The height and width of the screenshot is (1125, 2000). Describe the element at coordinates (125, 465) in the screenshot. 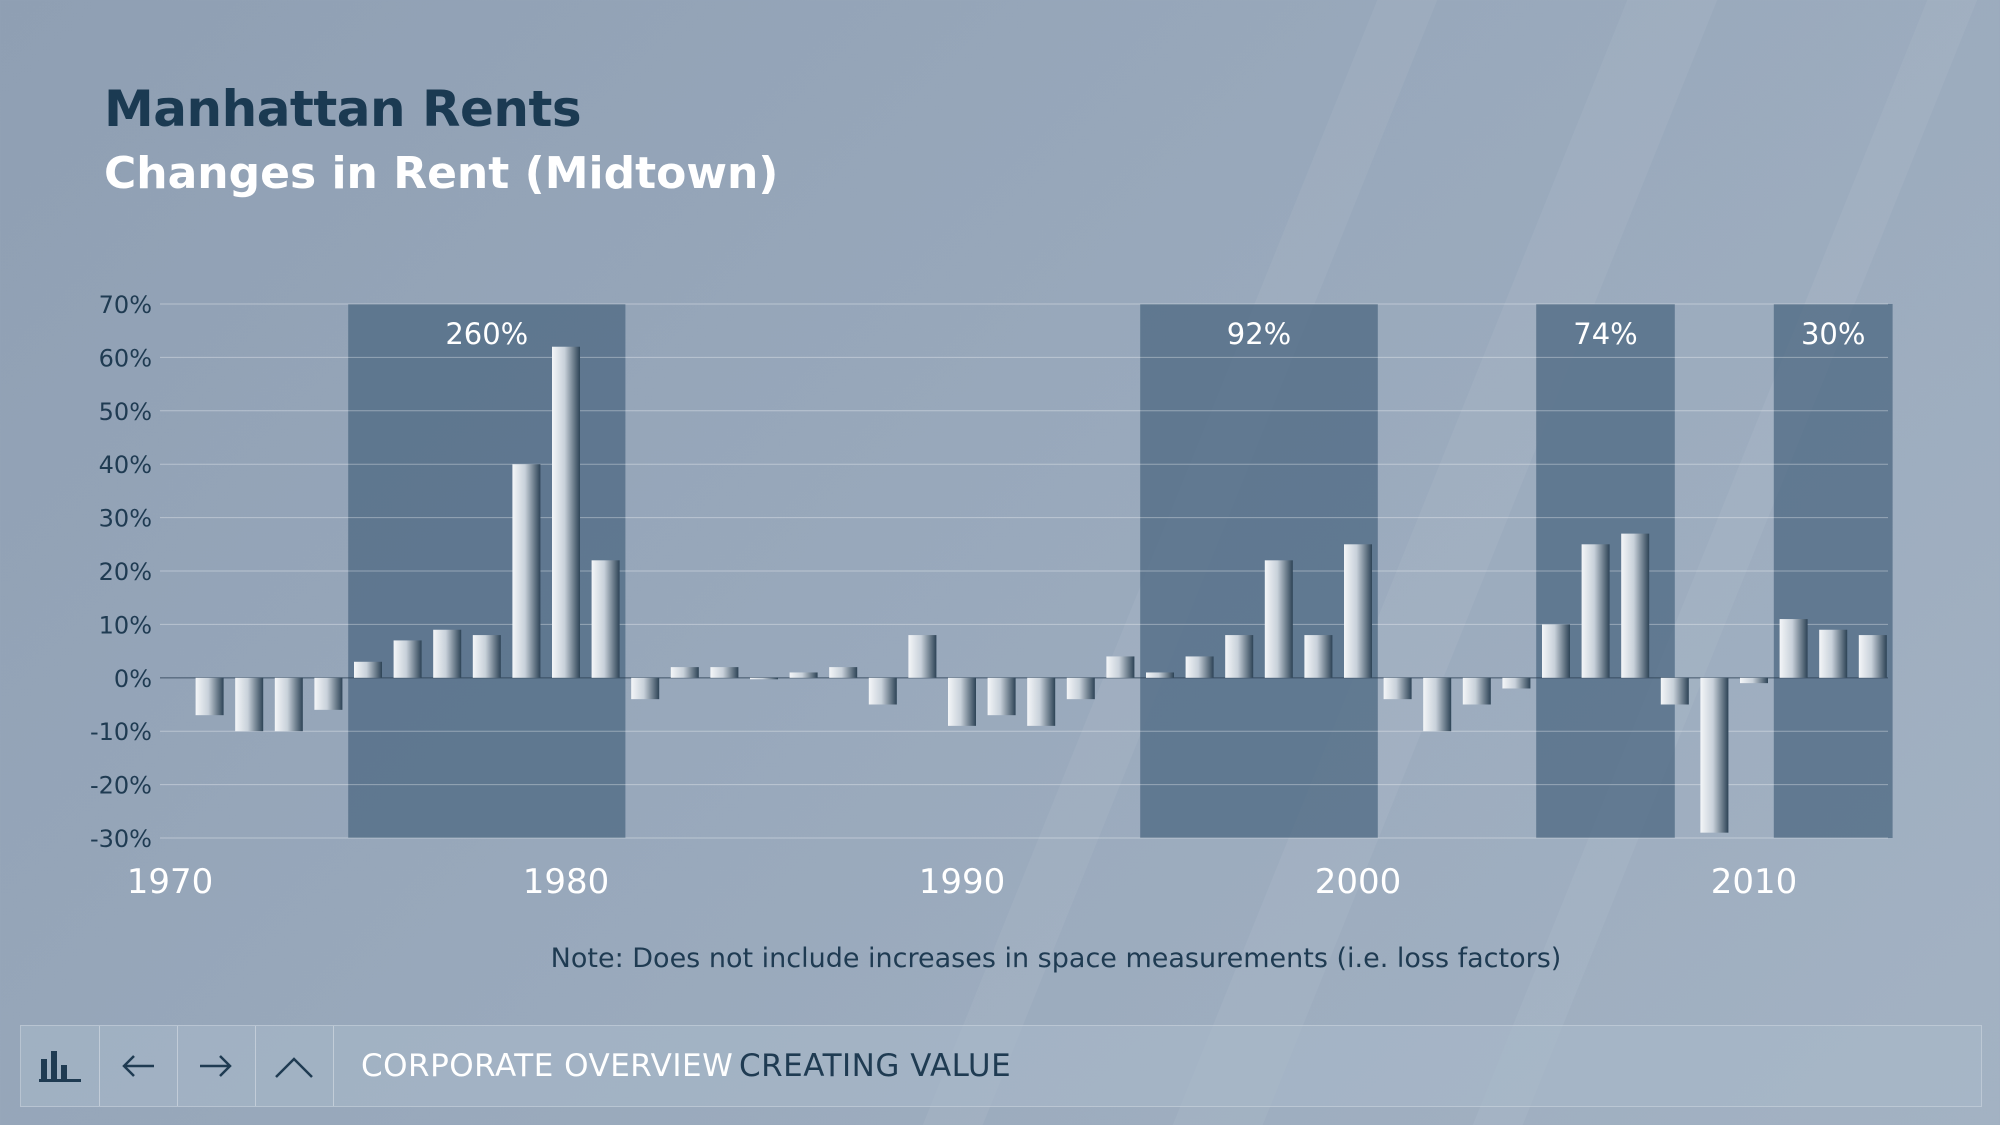

I see `y-tick-label: 40%` at that location.